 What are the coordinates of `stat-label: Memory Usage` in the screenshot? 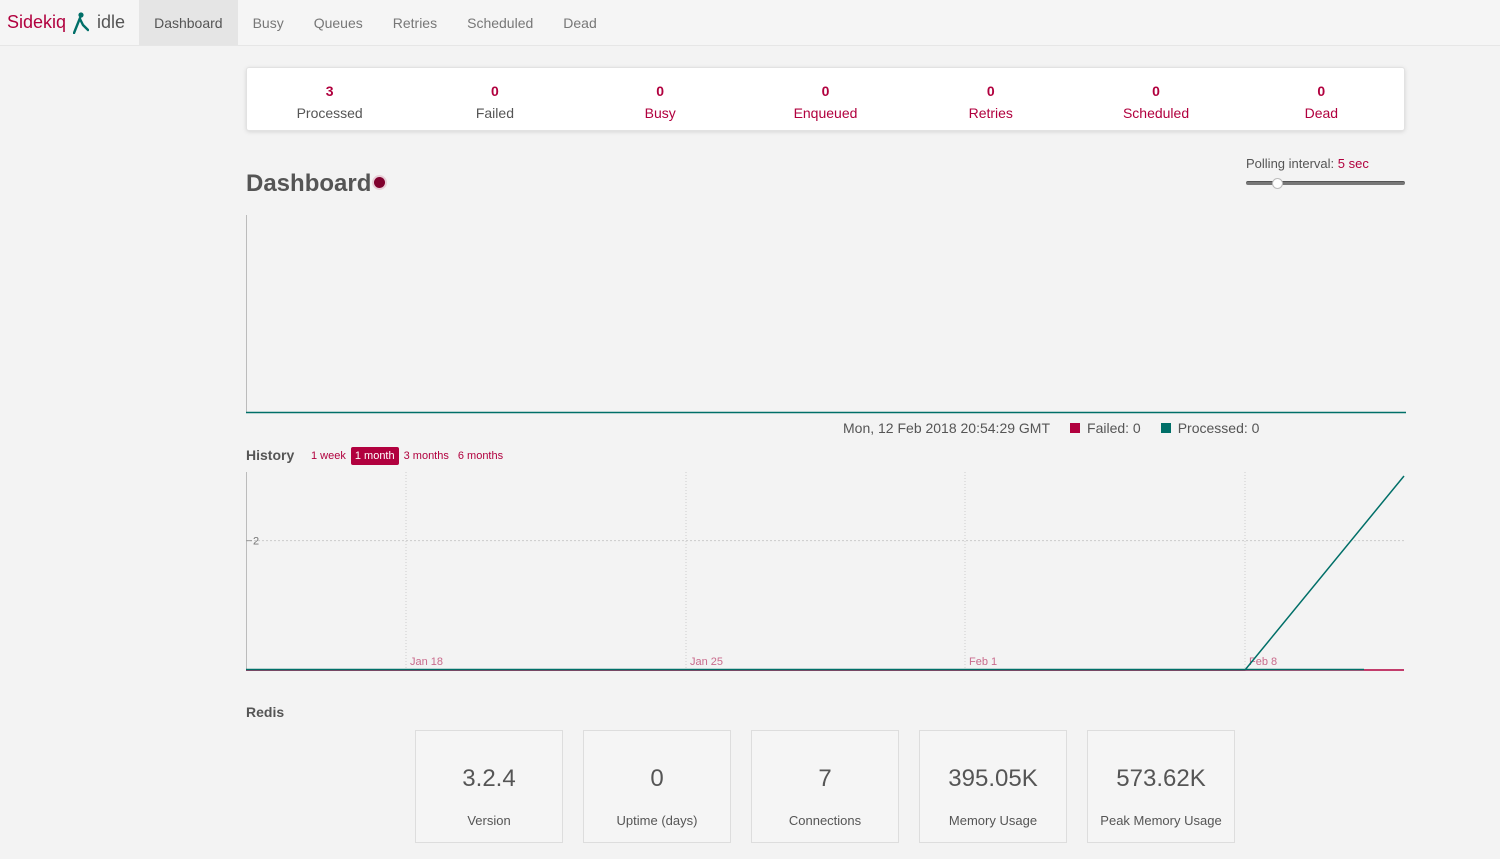 It's located at (993, 820).